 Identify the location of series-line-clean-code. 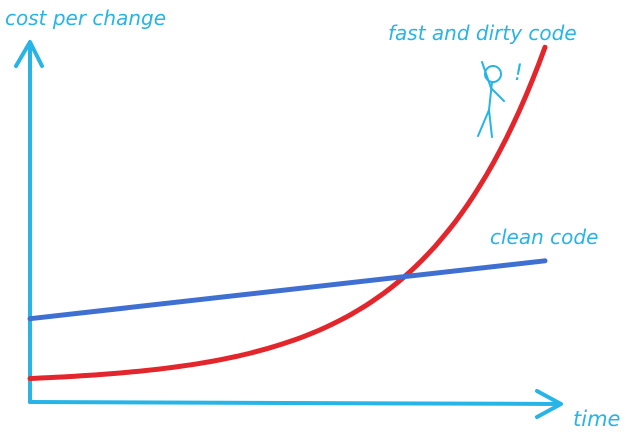
(287, 290).